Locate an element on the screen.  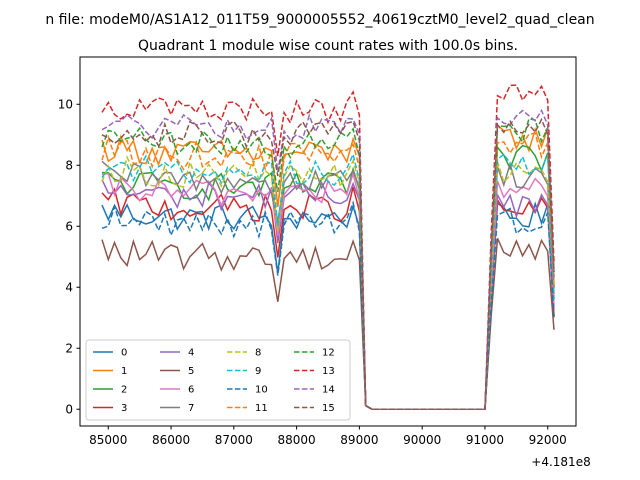
x-tick-label: 86000 is located at coordinates (171, 440).